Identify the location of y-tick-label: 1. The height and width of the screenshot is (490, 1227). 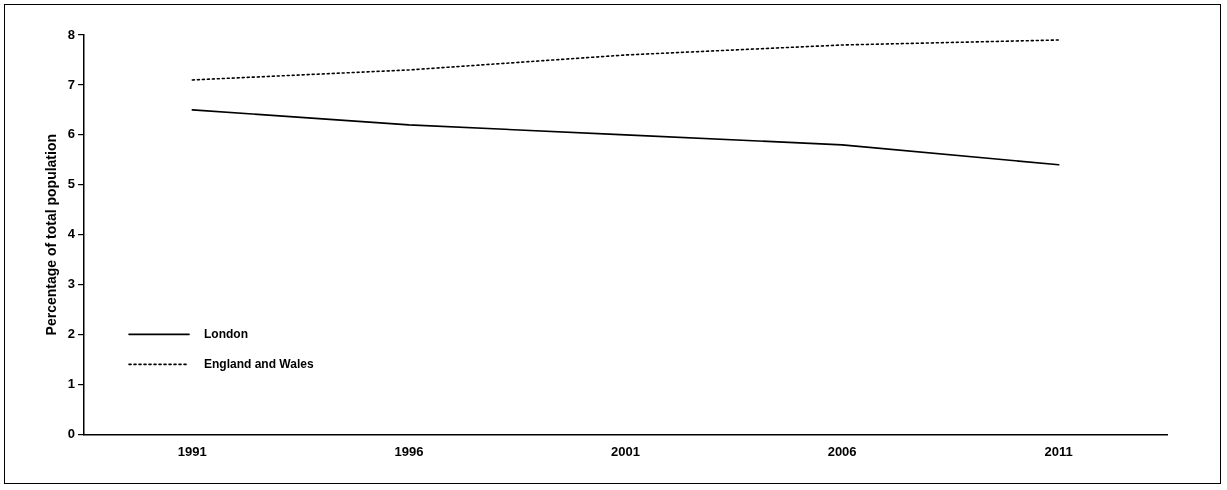
(71, 384).